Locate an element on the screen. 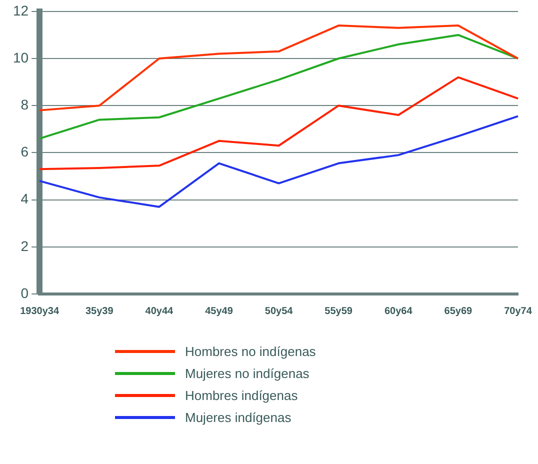 The image size is (538, 464). x-tick-label: 40y44 is located at coordinates (159, 311).